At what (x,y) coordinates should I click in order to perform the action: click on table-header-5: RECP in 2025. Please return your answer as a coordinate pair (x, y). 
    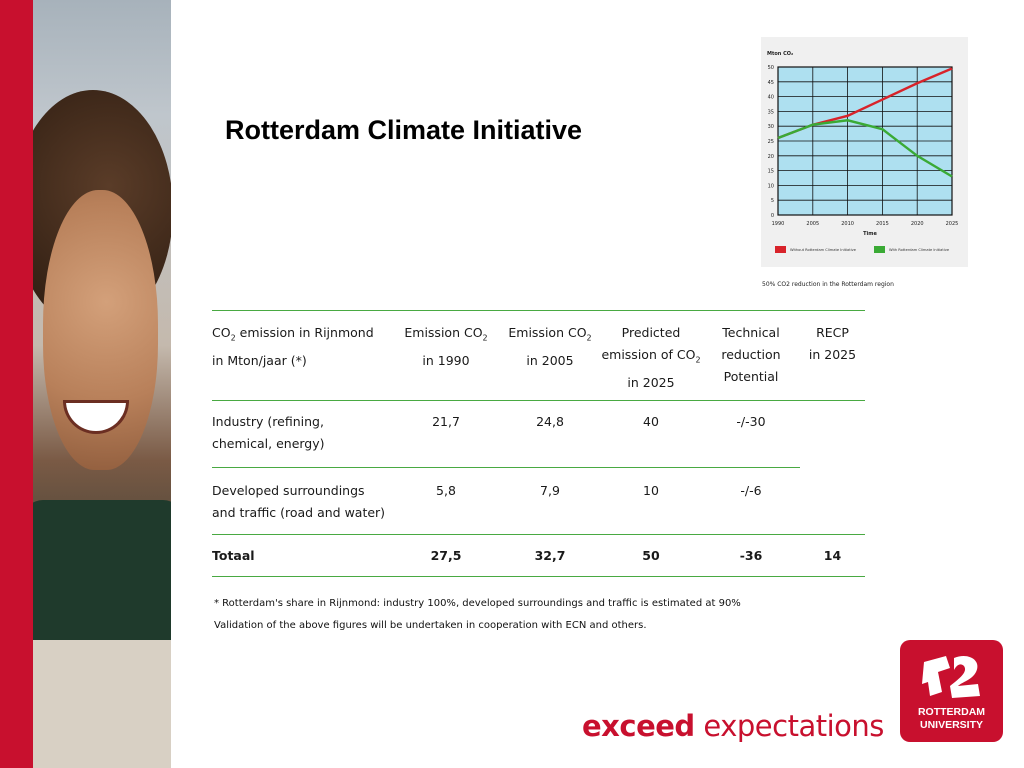
    Looking at the image, I should click on (832, 355).